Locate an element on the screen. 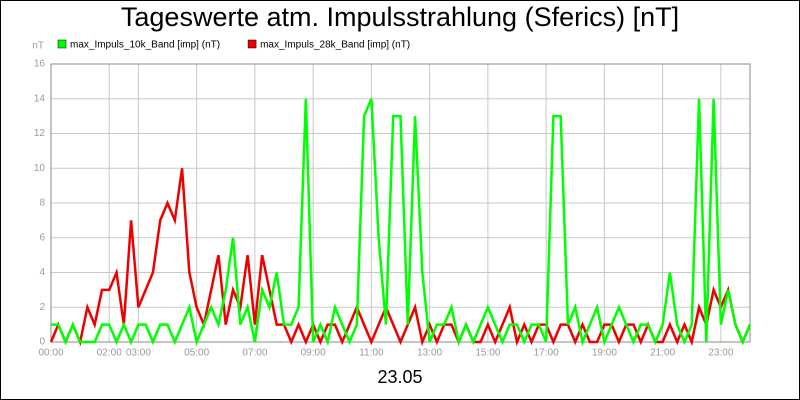  y-tick-label: 4 is located at coordinates (42, 272).